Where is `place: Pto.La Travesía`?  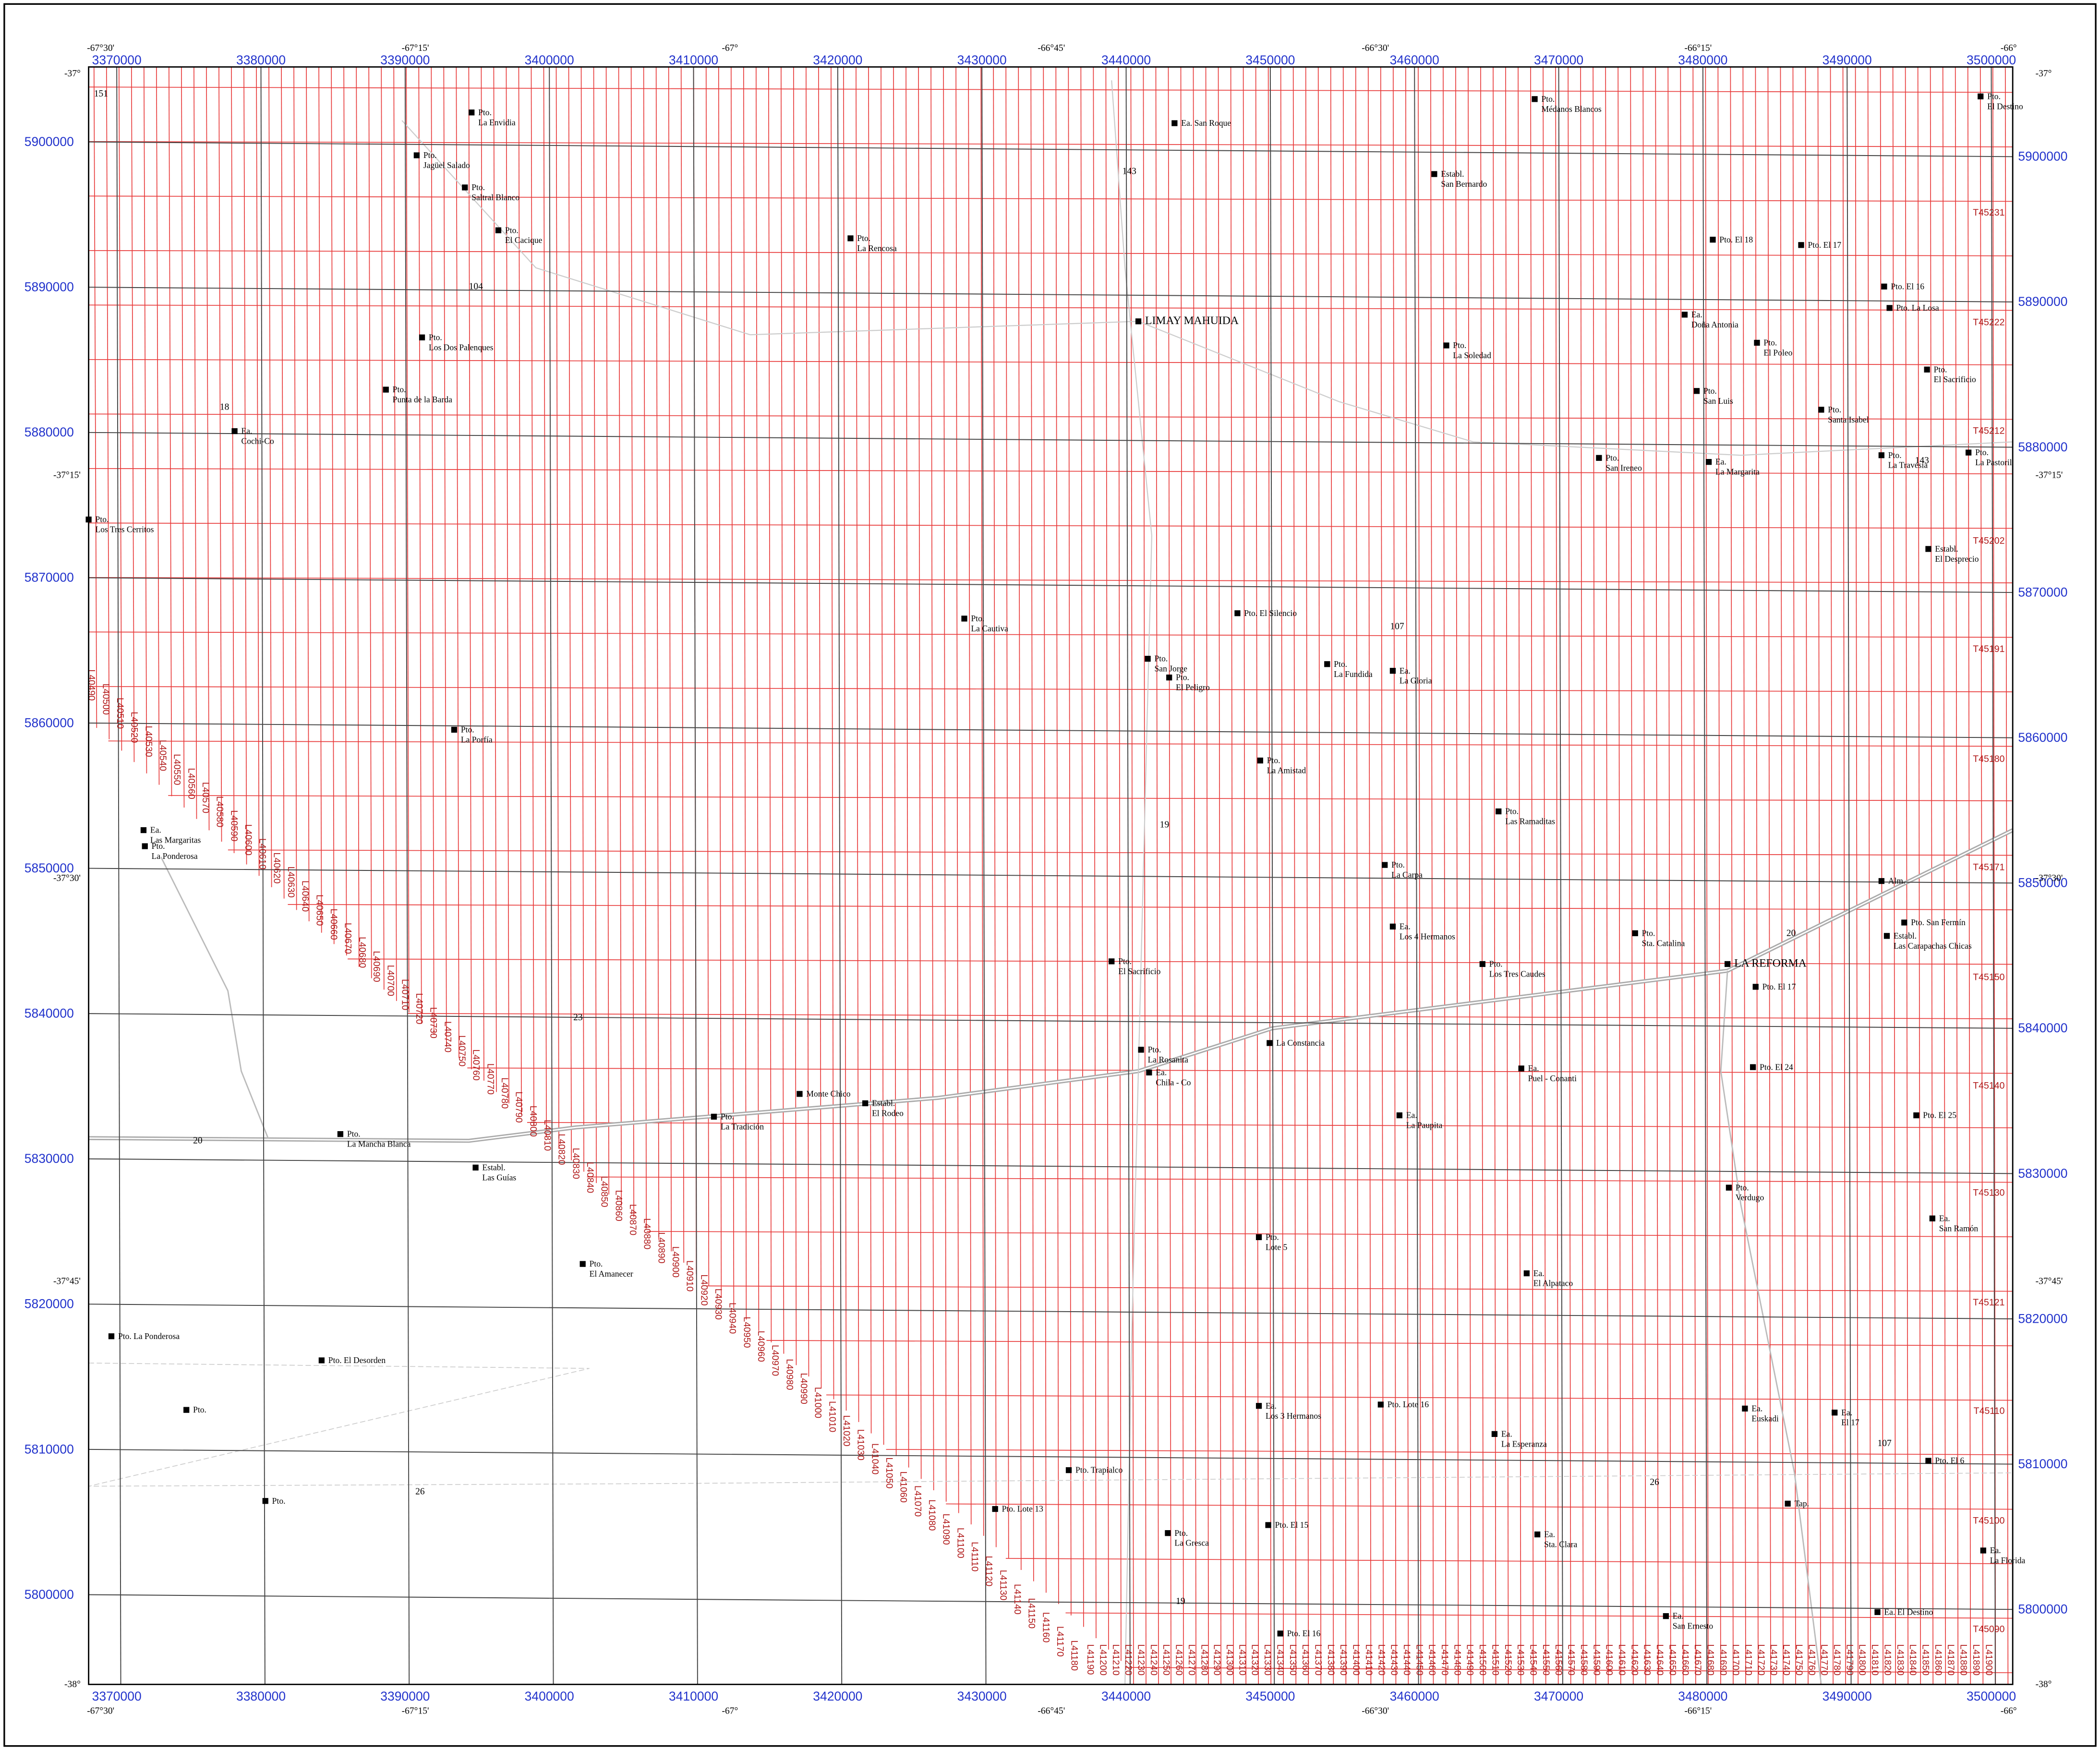 place: Pto.La Travesía is located at coordinates (1903, 460).